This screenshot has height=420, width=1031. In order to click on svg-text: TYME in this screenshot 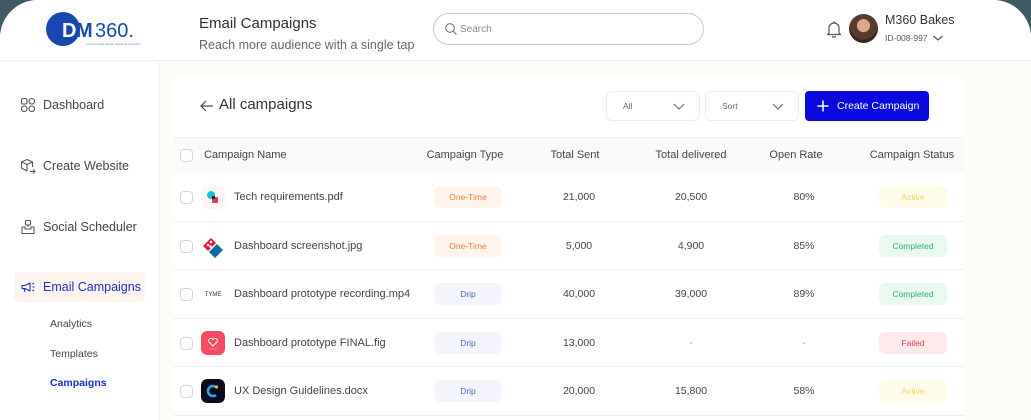, I will do `click(213, 295)`.